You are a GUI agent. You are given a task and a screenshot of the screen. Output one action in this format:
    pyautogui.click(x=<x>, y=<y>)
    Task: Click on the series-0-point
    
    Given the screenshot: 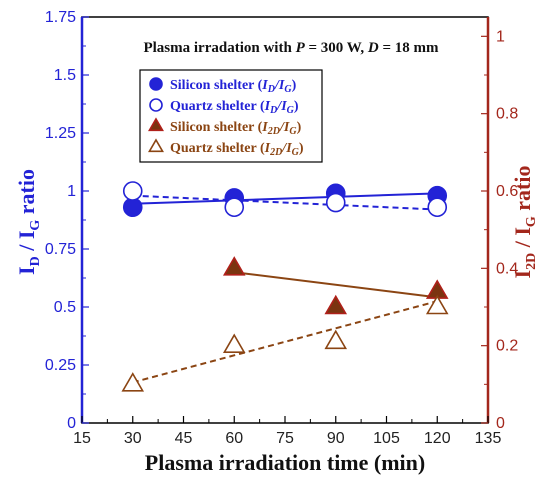 What is the action you would take?
    pyautogui.click(x=132, y=207)
    